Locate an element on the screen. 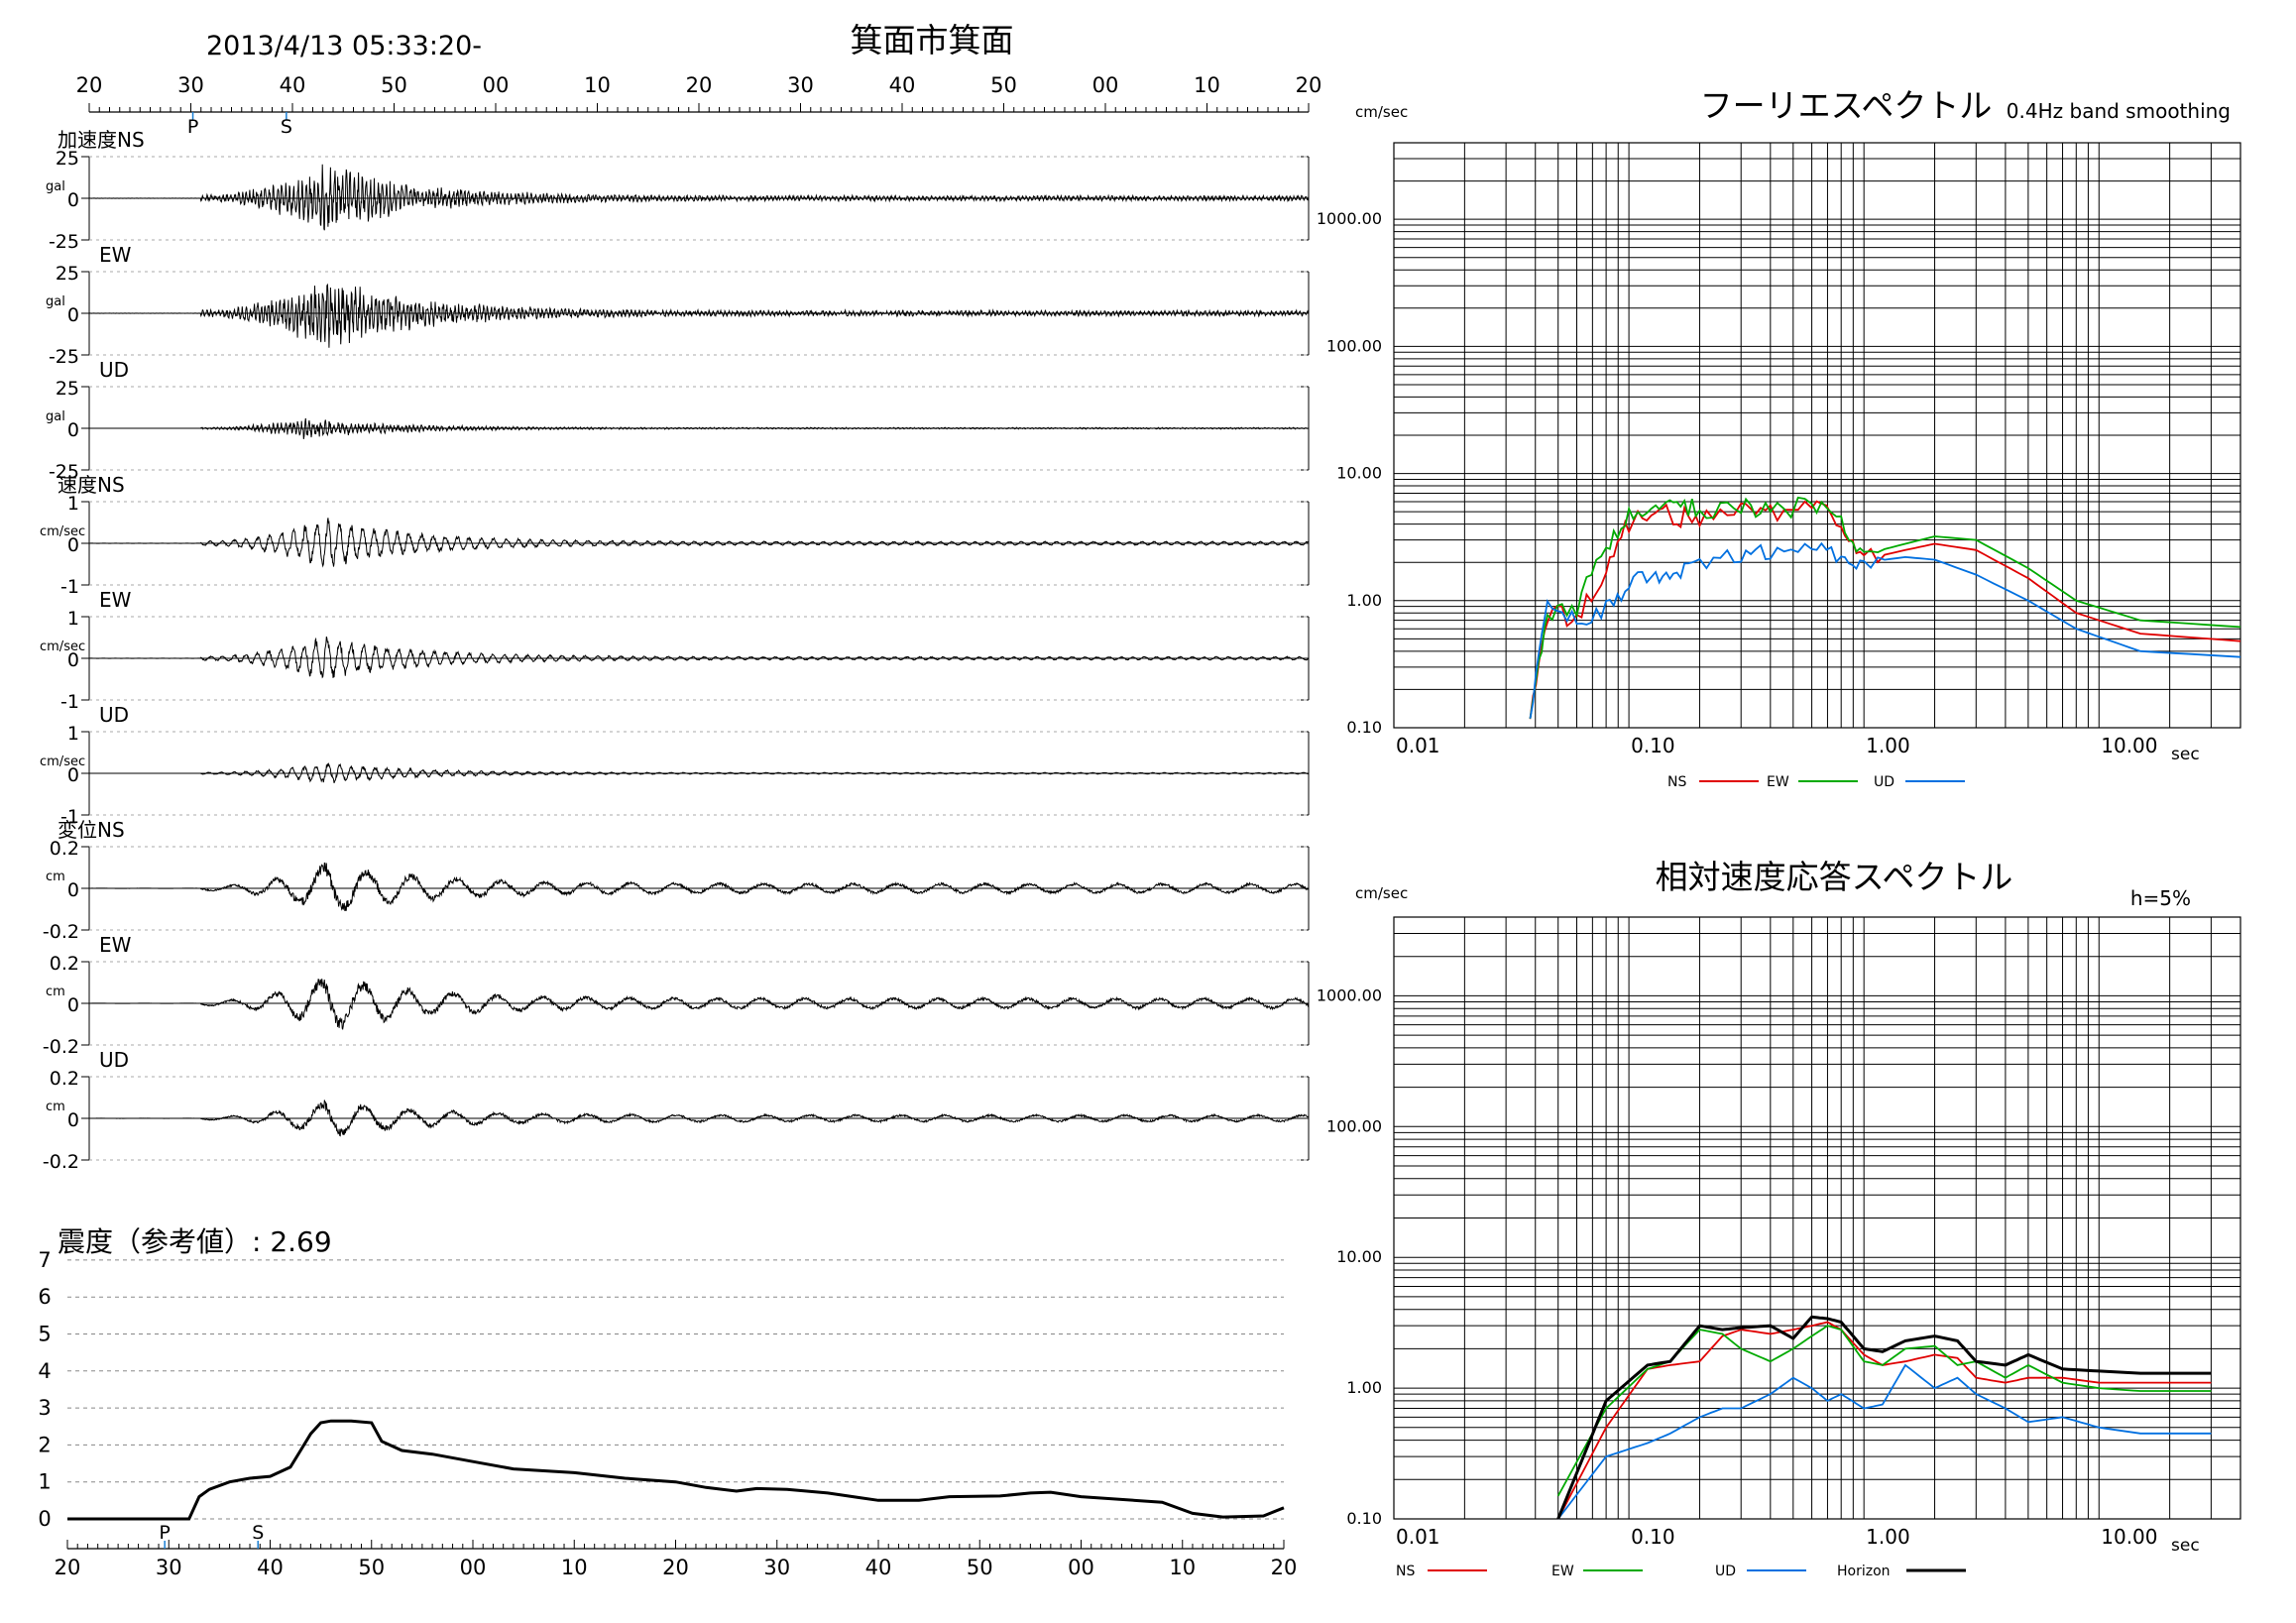 The image size is (2296, 1623). intensity-tick-label: 3 is located at coordinates (45, 1408).